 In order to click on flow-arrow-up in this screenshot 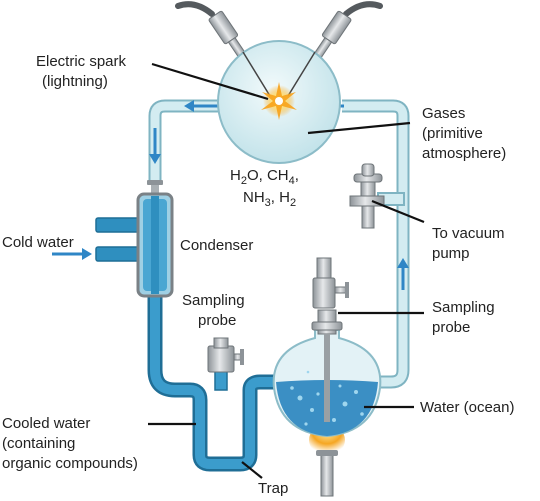, I will do `click(403, 274)`.